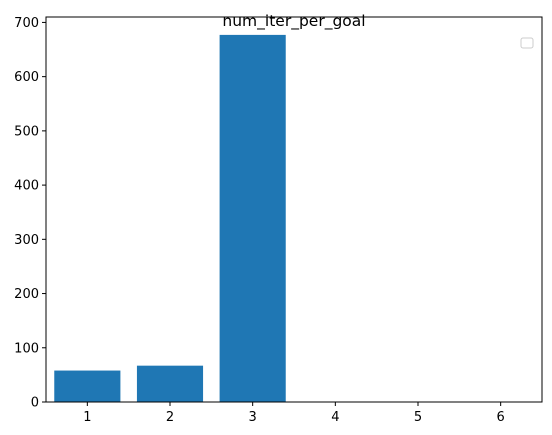 The height and width of the screenshot is (435, 552). Describe the element at coordinates (501, 417) in the screenshot. I see `x-tick-label: 6` at that location.